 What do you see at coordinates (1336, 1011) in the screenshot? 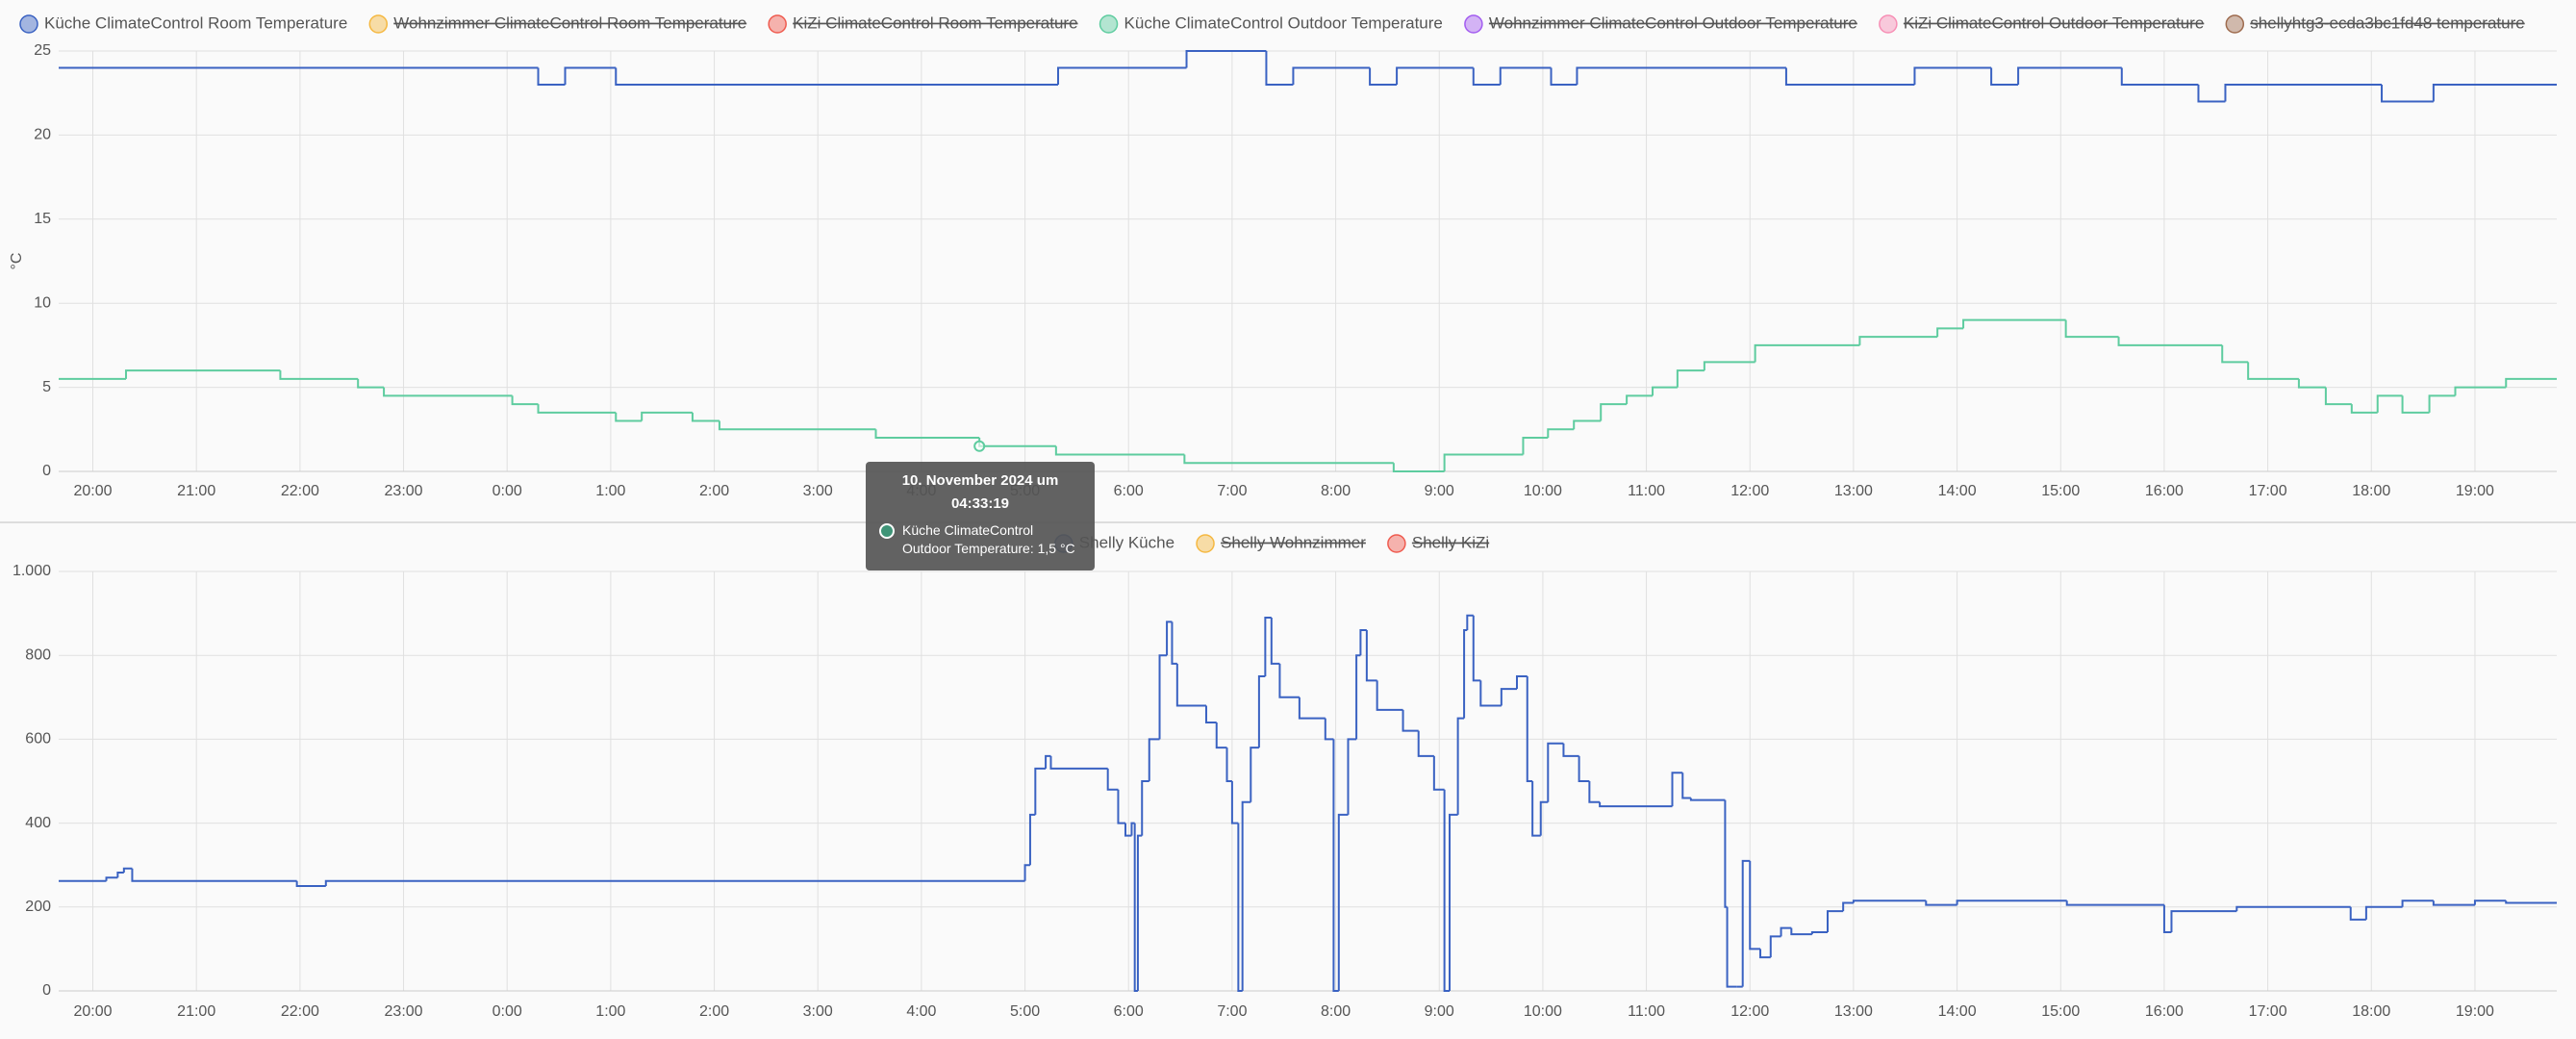
I see `x-tick-label: 8:00` at bounding box center [1336, 1011].